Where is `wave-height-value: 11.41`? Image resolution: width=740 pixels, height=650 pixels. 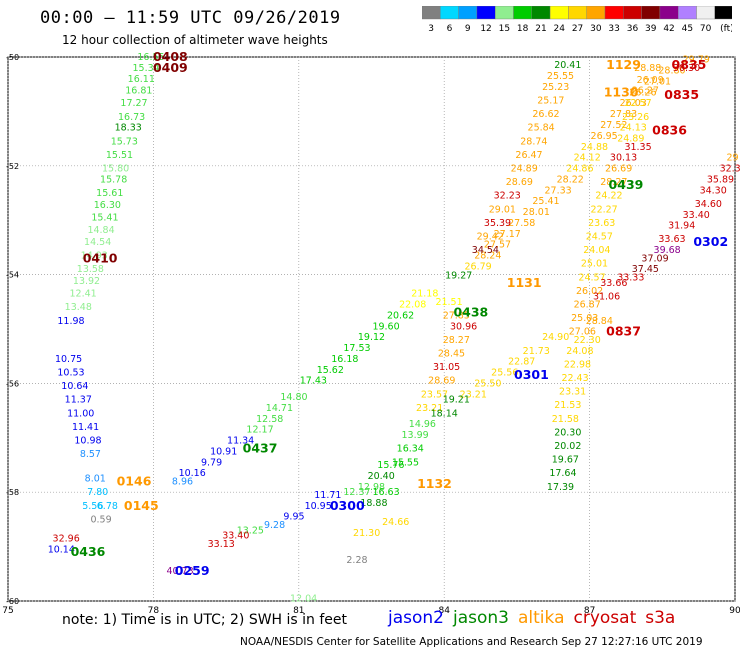 wave-height-value: 11.41 is located at coordinates (85, 427).